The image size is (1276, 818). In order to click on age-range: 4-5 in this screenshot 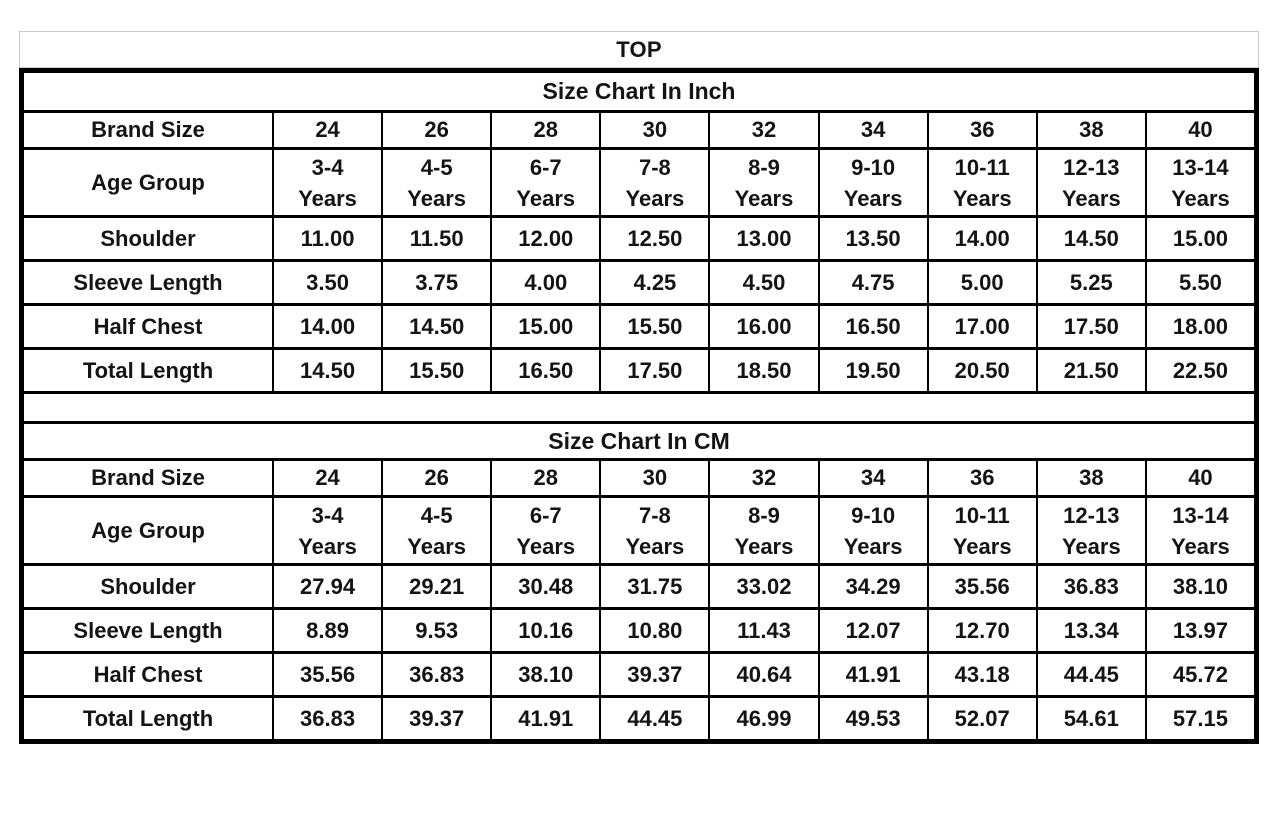, I will do `click(436, 515)`.